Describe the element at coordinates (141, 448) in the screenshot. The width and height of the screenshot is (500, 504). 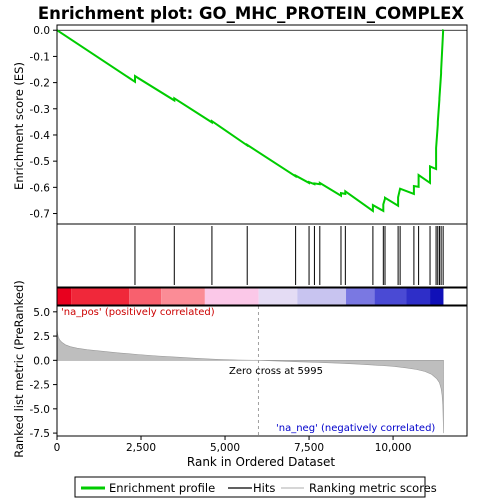
I see `x-tick-label: 2,500` at that location.